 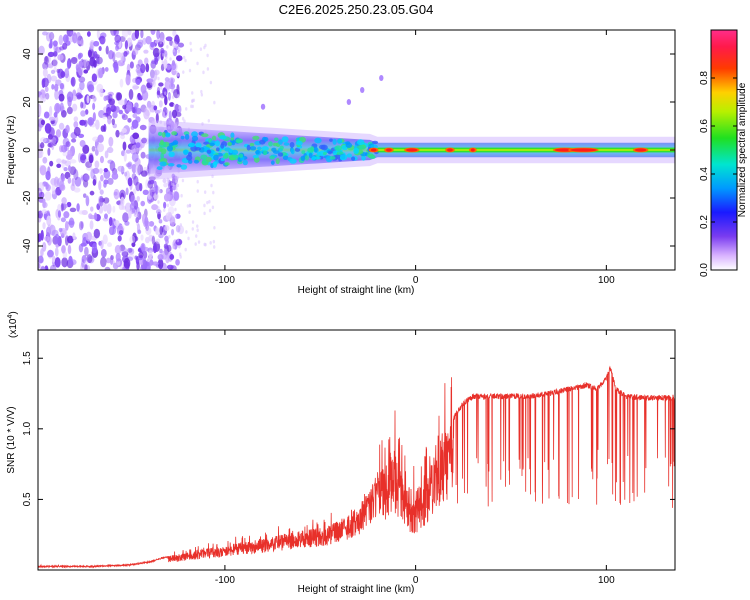 What do you see at coordinates (724, 150) in the screenshot?
I see `colorbar-frame` at bounding box center [724, 150].